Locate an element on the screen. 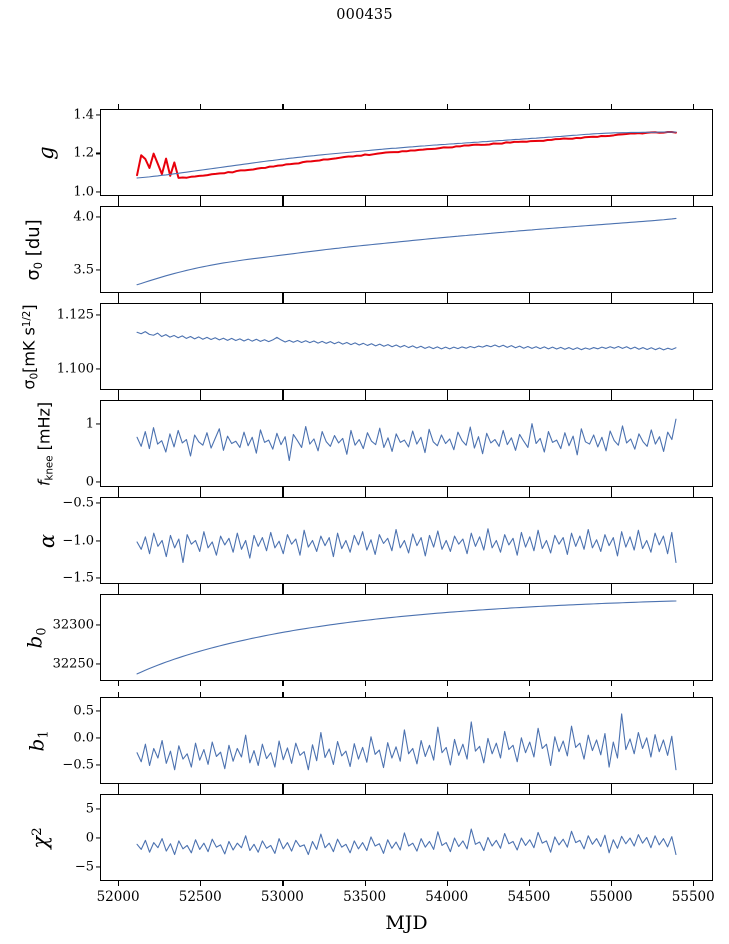  x-tick-label: 55000 is located at coordinates (611, 897).